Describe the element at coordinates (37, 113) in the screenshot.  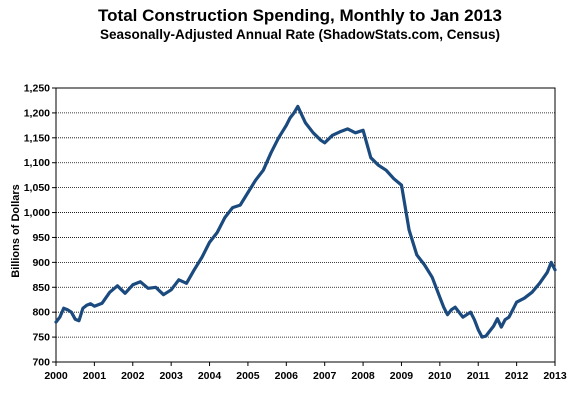
I see `y-tick-label: 1,200` at that location.